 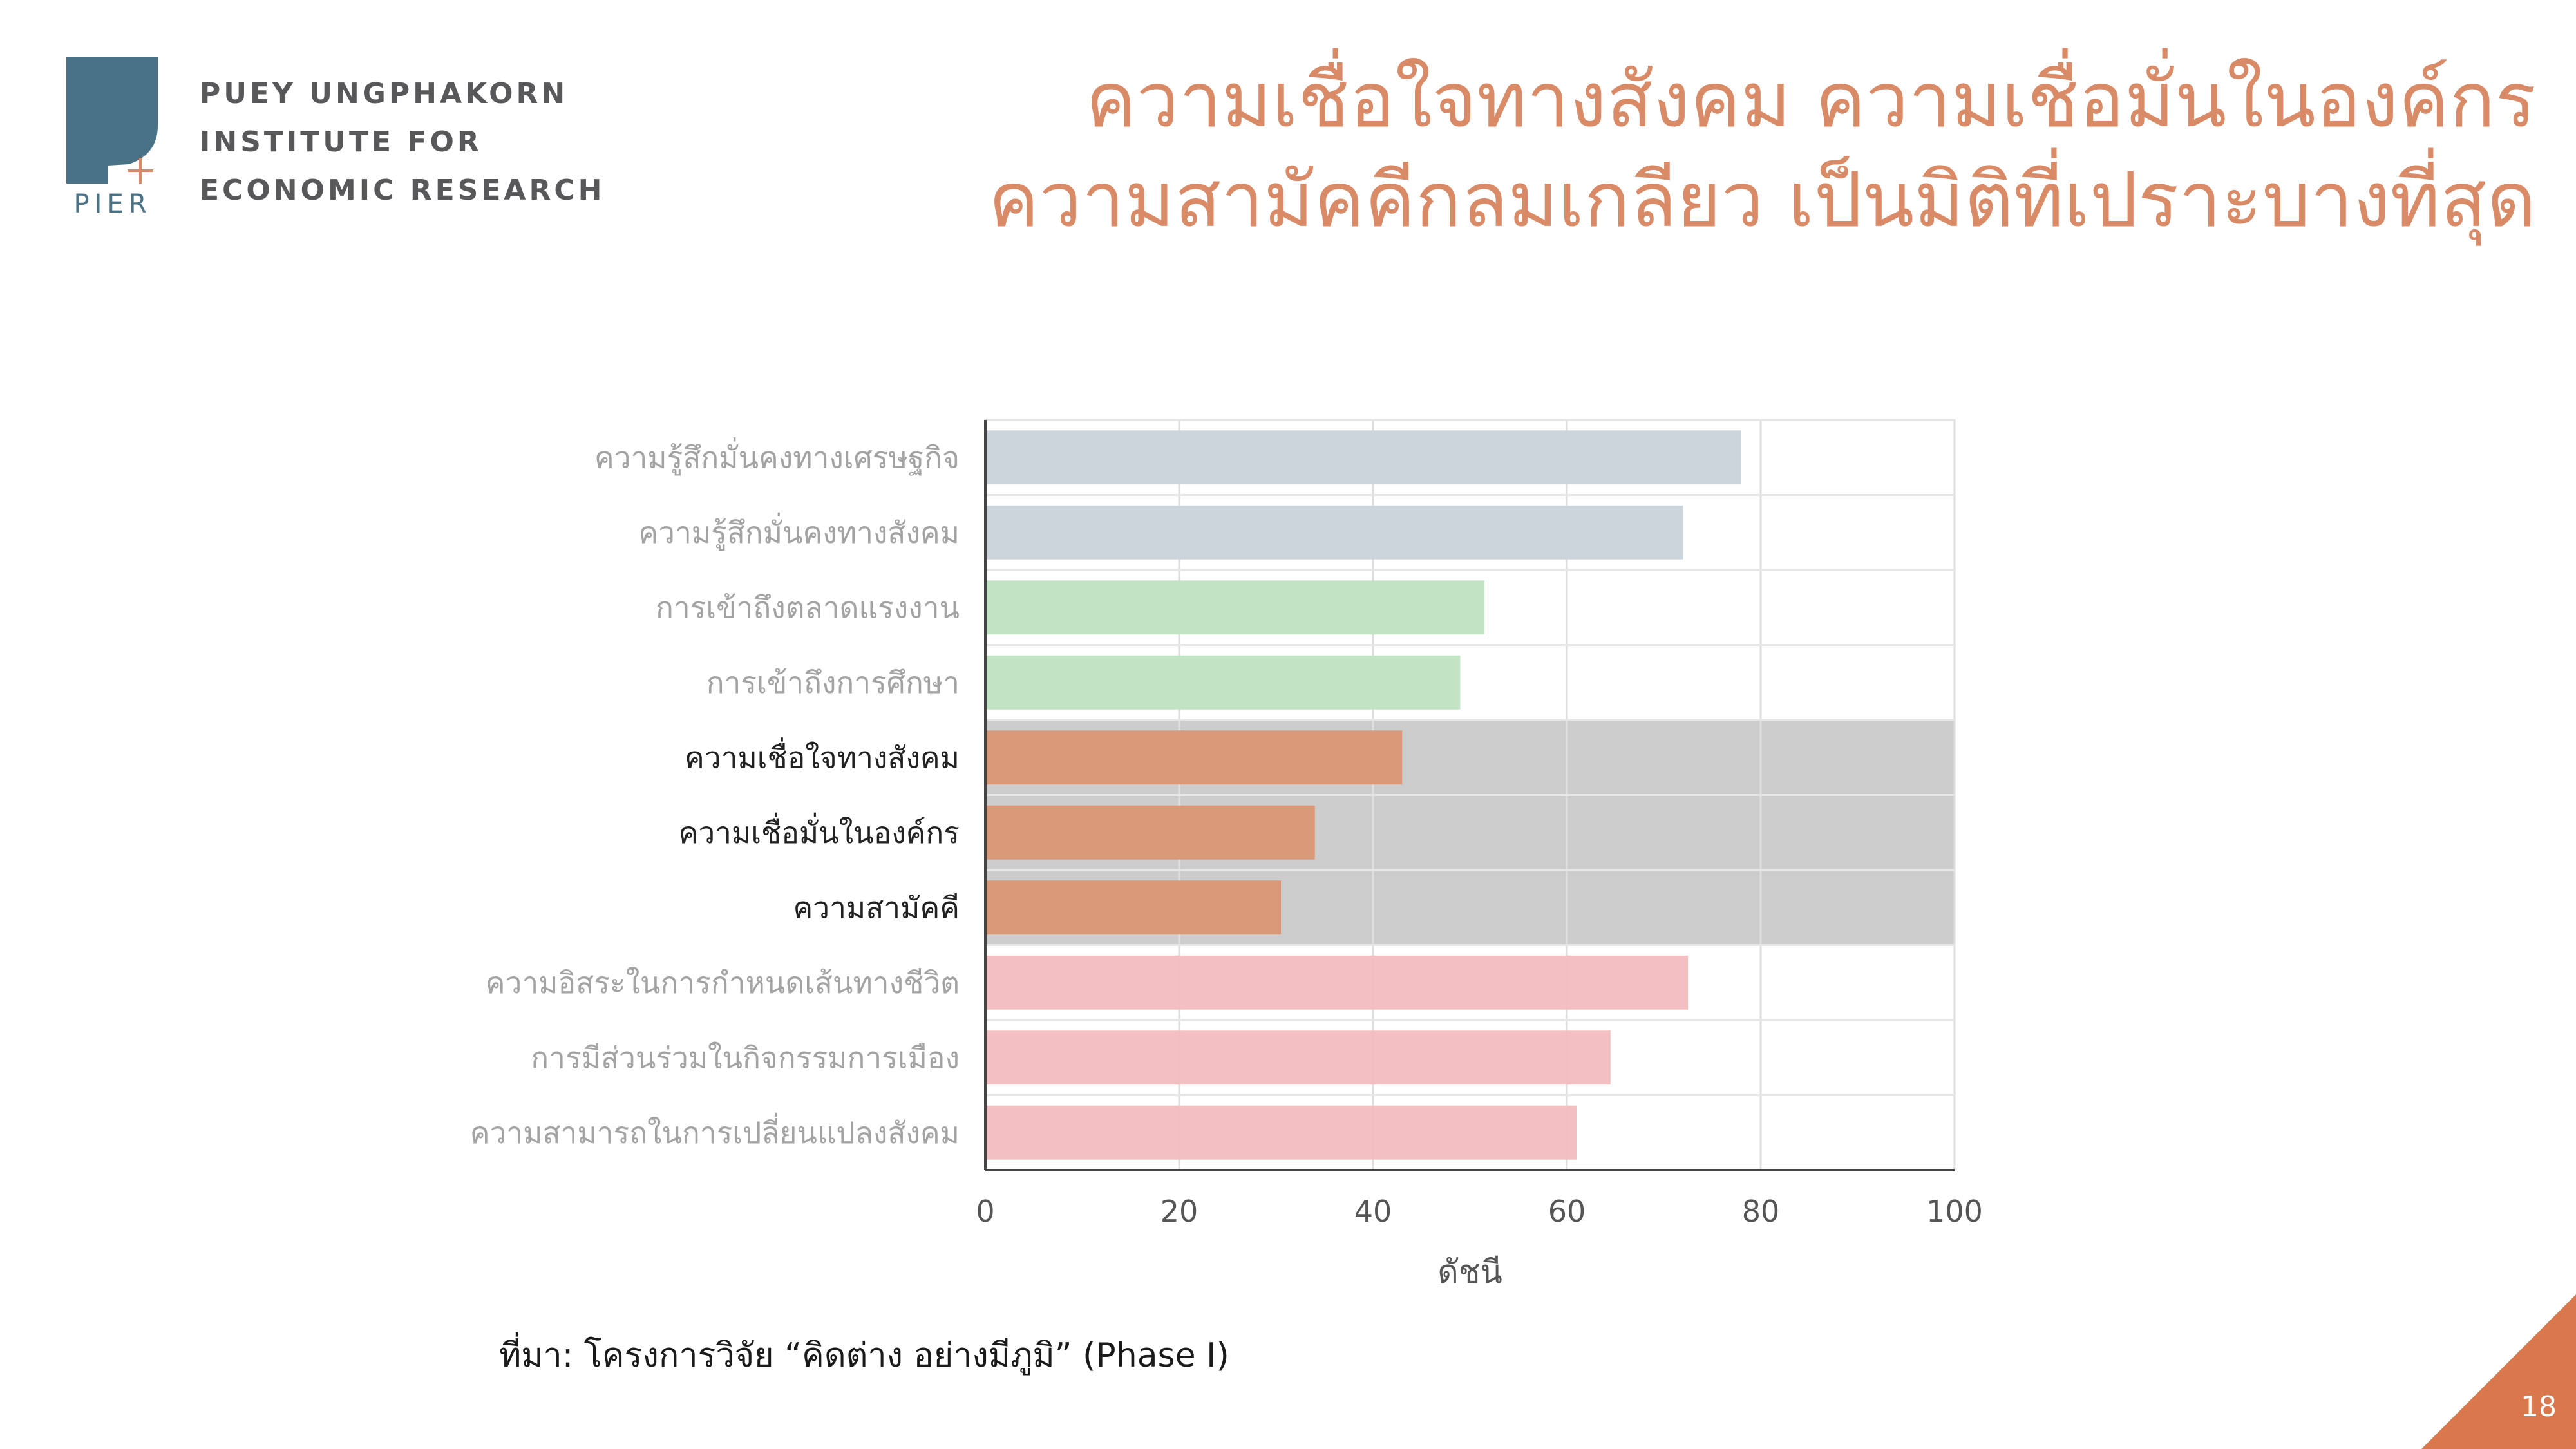 I want to click on x-tick-label: 100, so click(x=1954, y=1211).